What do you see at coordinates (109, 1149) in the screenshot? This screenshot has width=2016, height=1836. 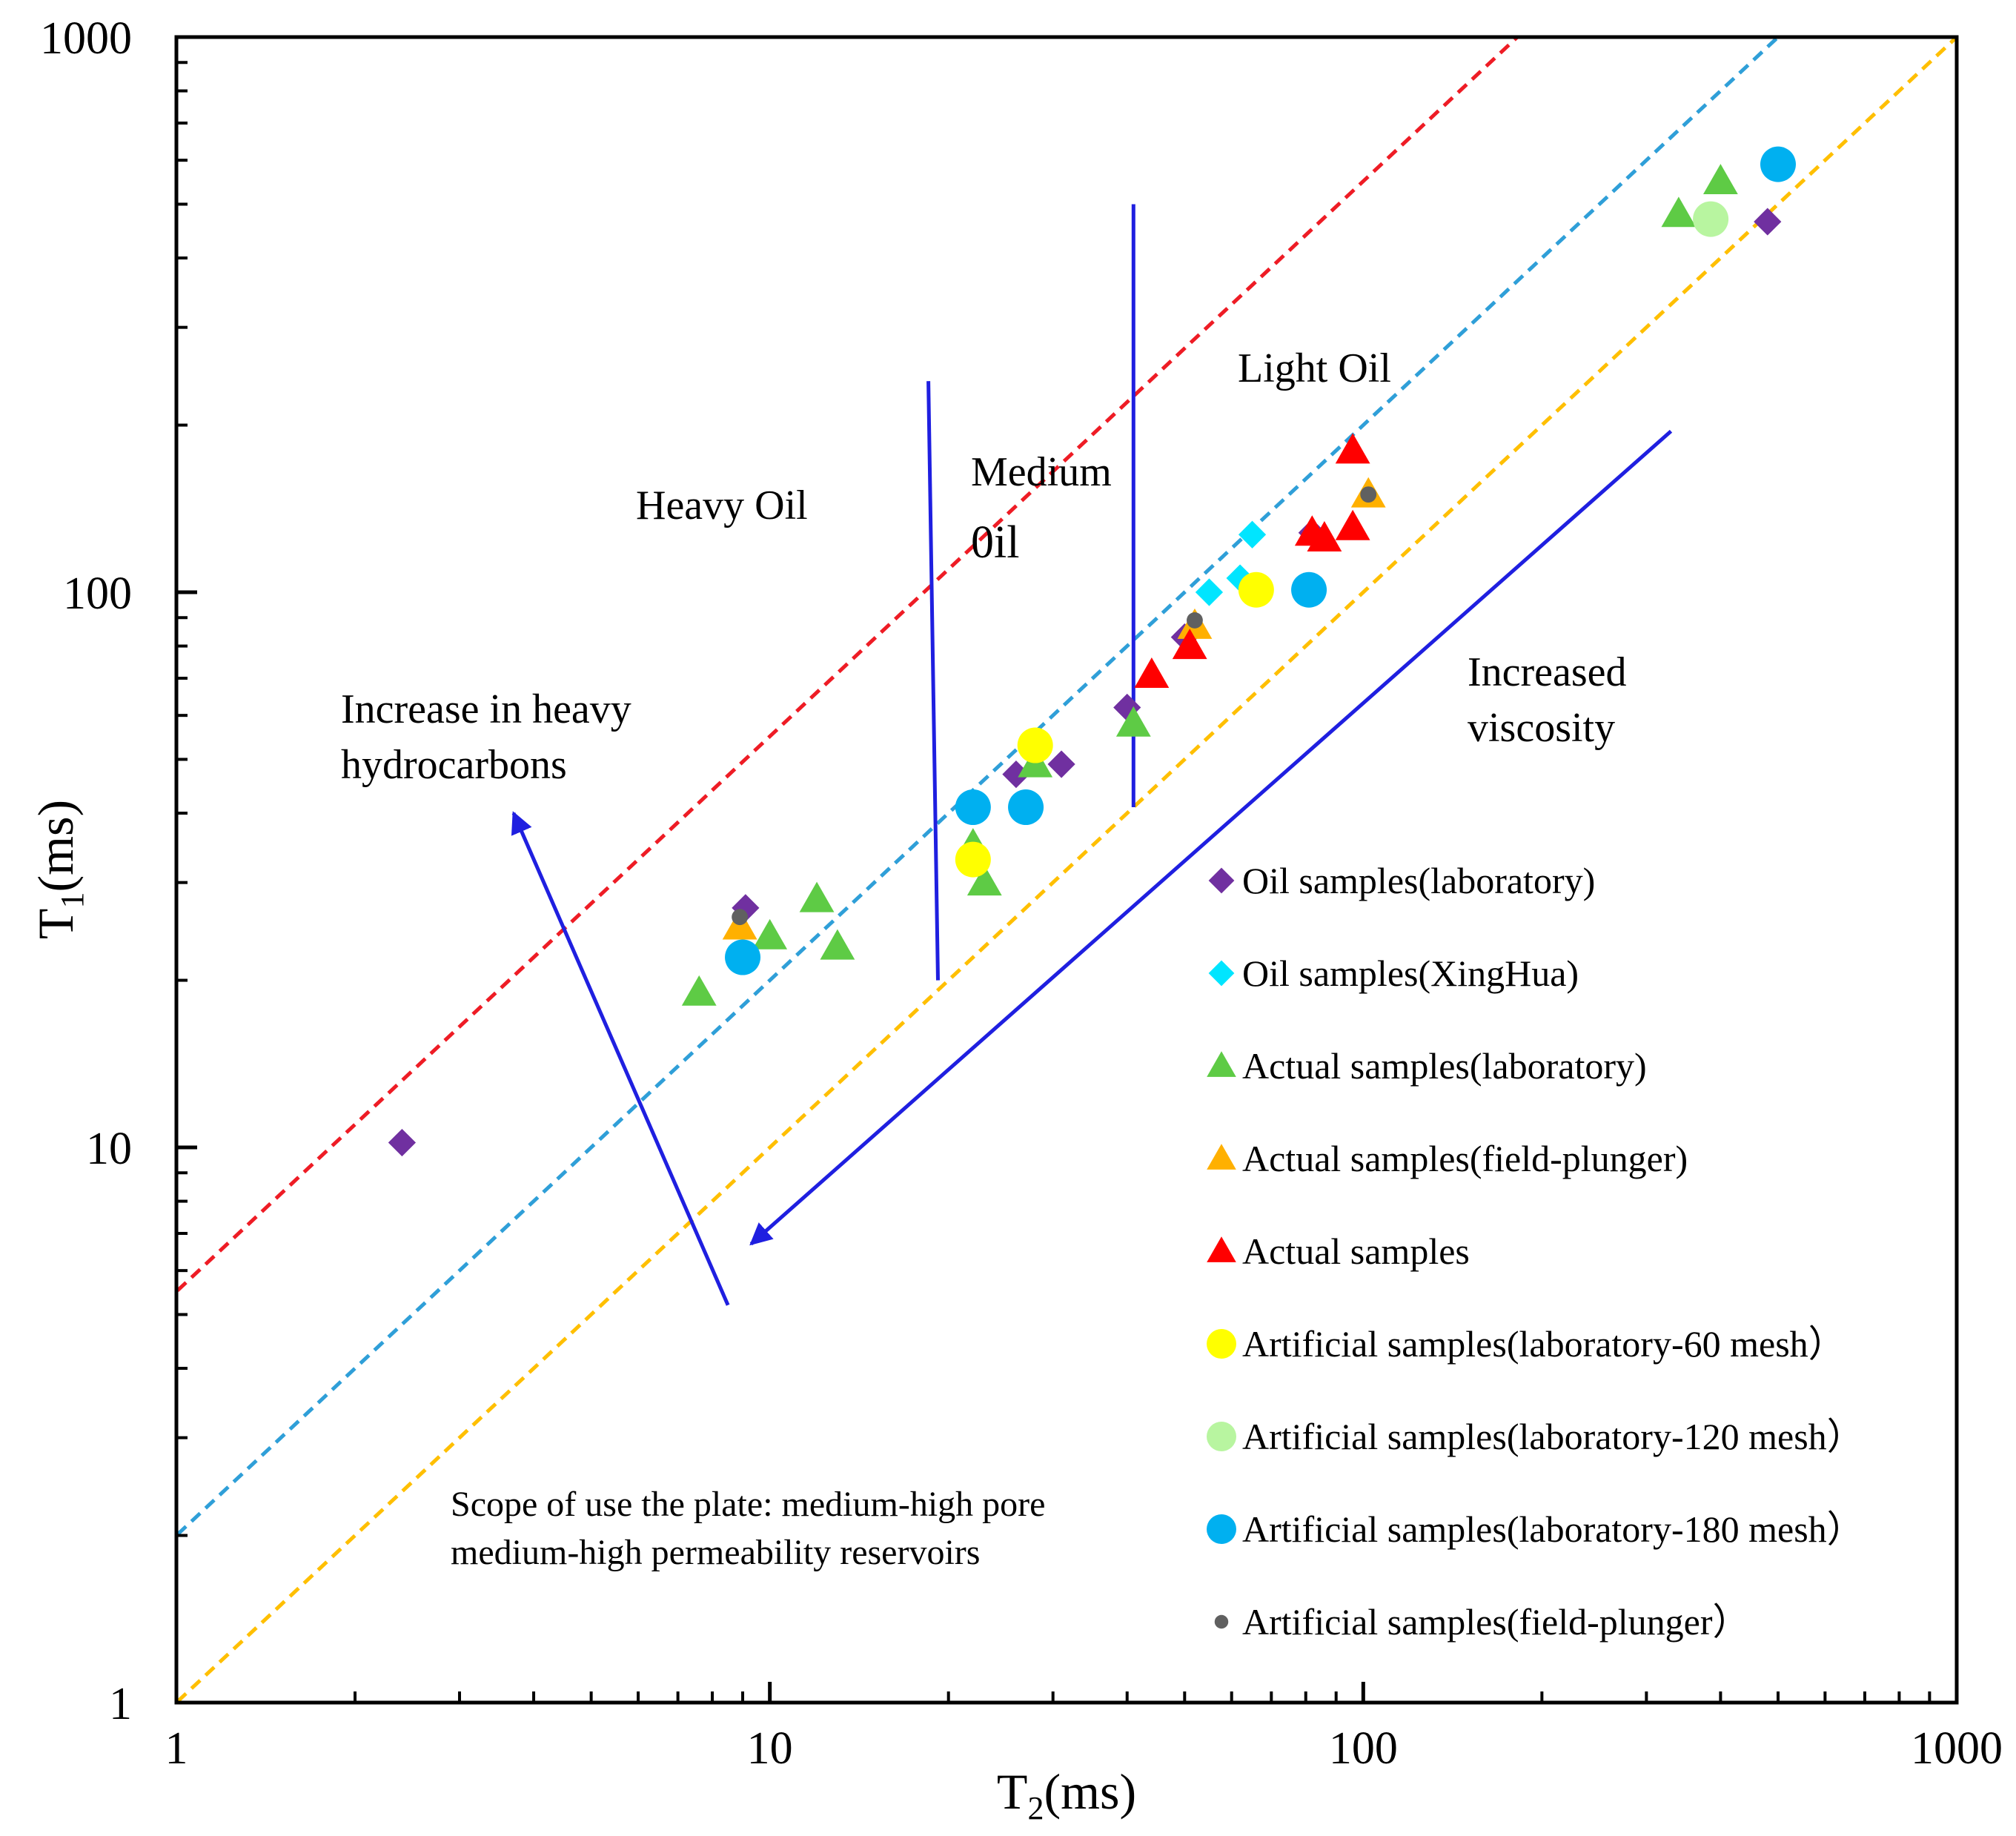 I see `y-tick-label: 10` at bounding box center [109, 1149].